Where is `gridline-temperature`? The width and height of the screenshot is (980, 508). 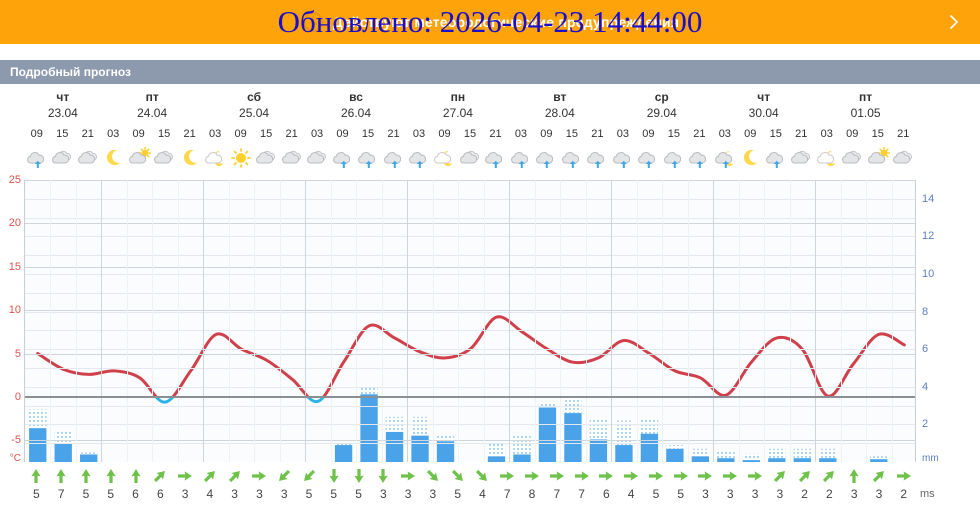 gridline-temperature is located at coordinates (470, 441).